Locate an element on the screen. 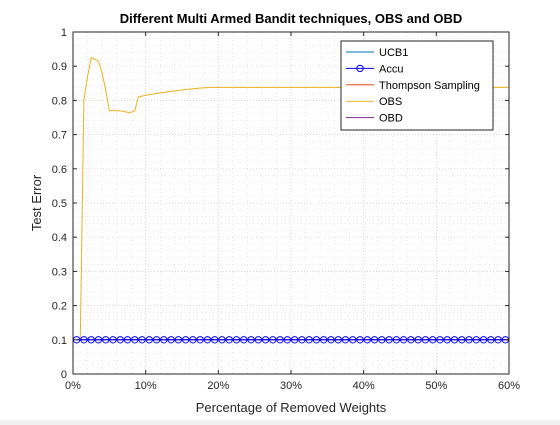 The height and width of the screenshot is (425, 560). legend-box is located at coordinates (417, 85).